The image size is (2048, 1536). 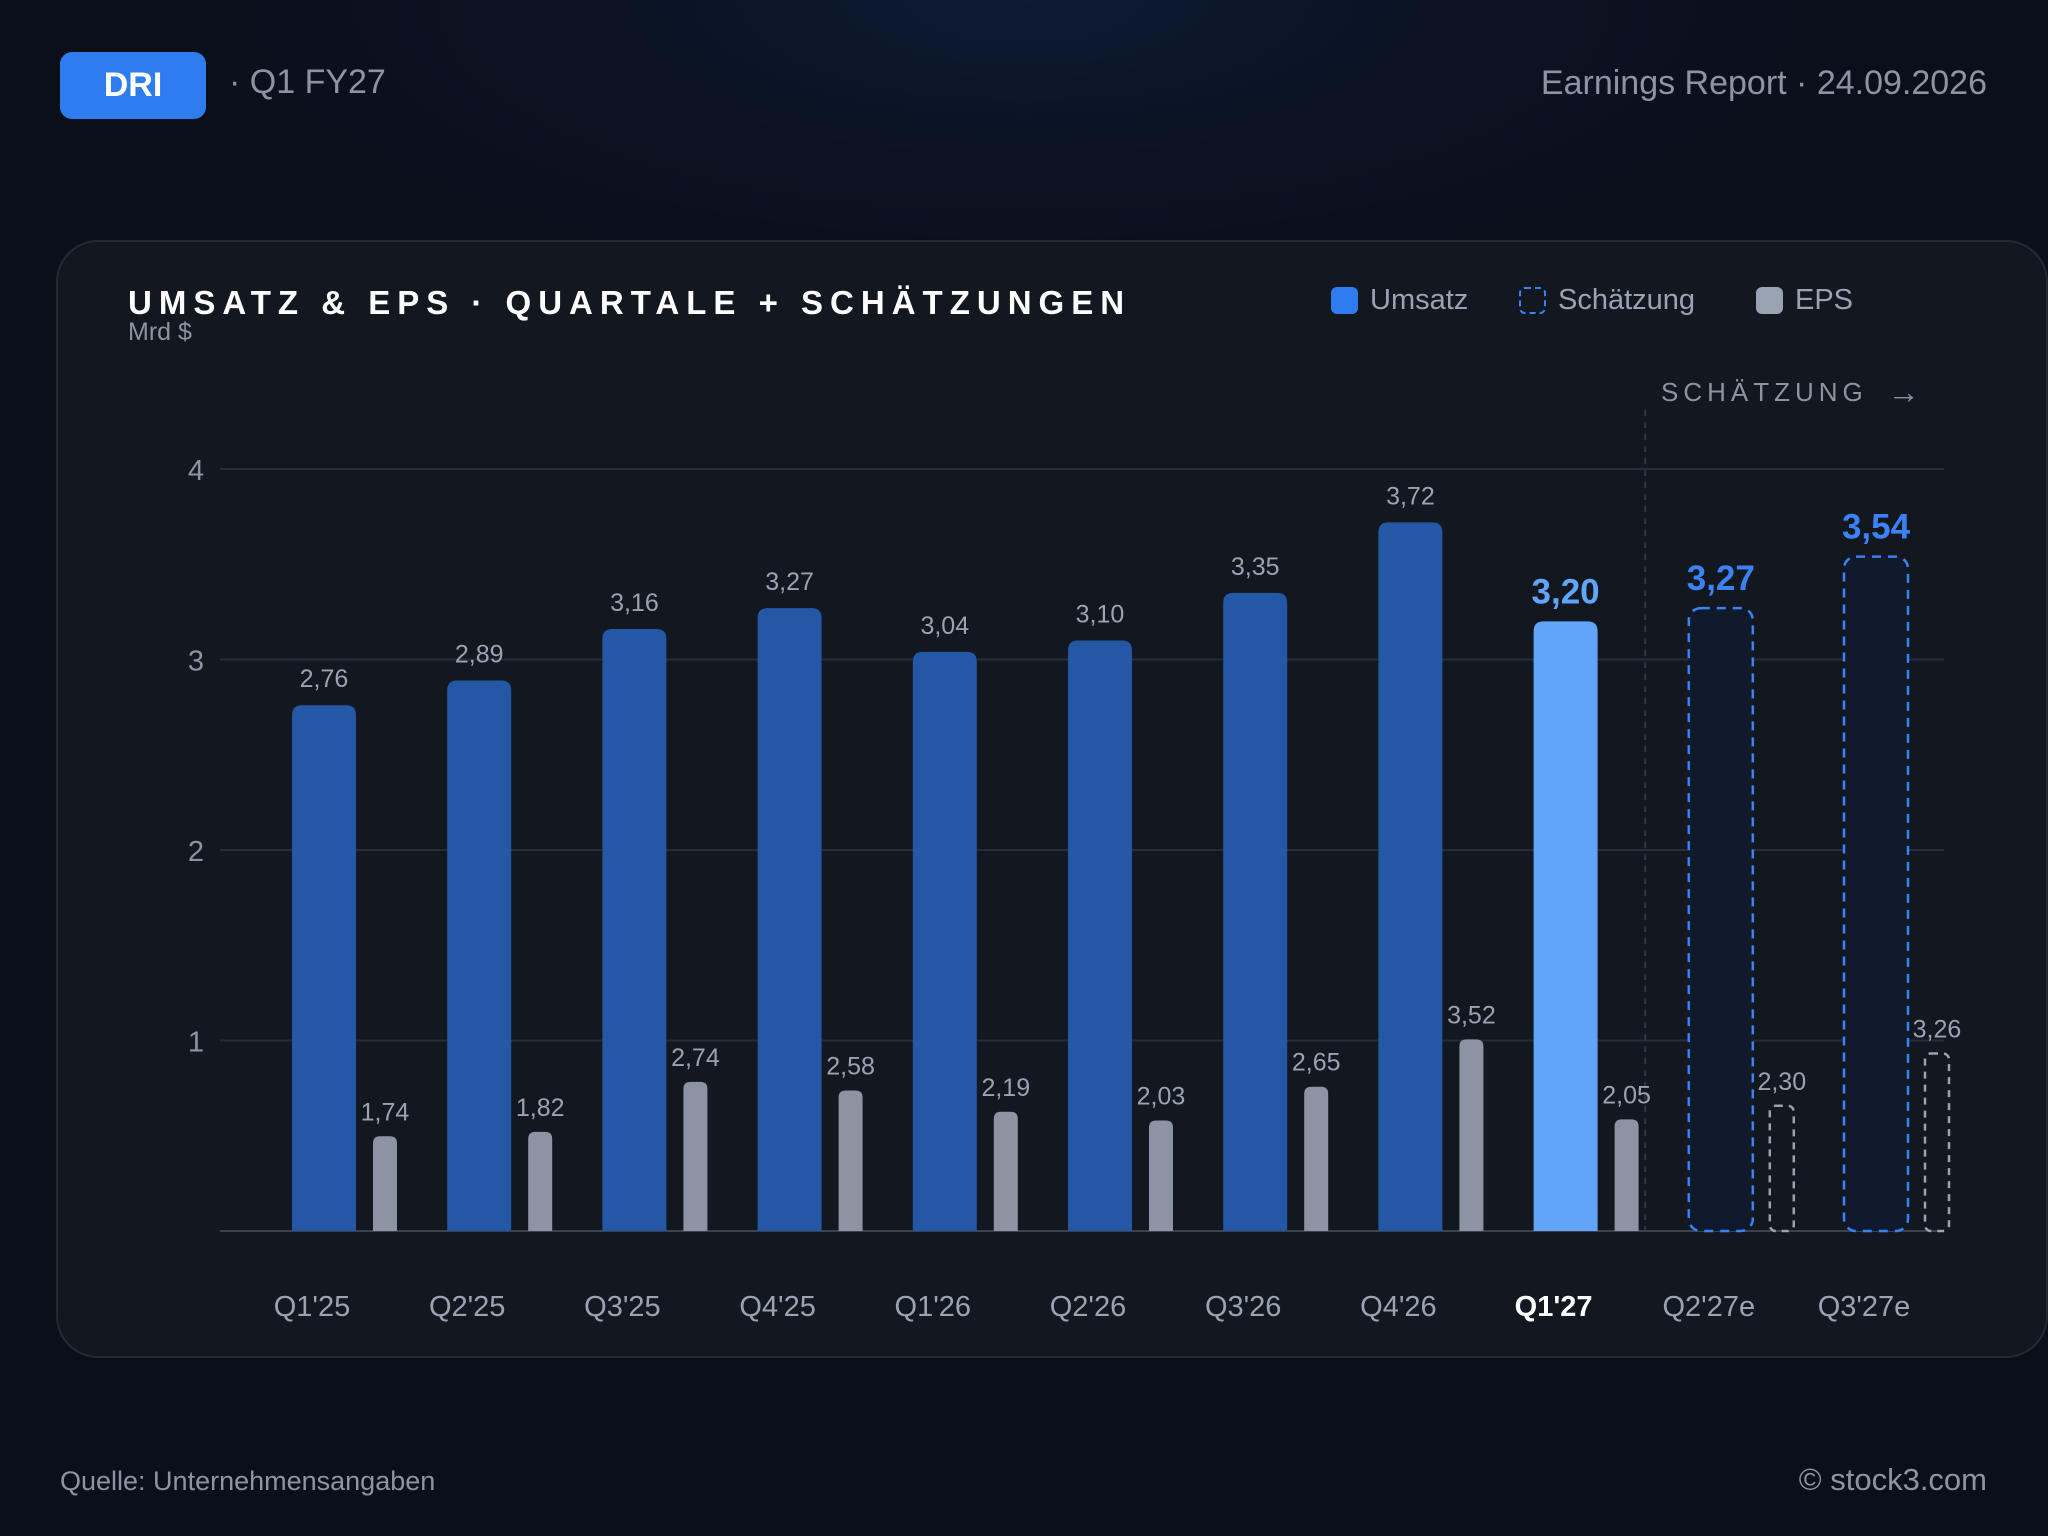 I want to click on x-category-label: Q1'26, so click(x=933, y=1307).